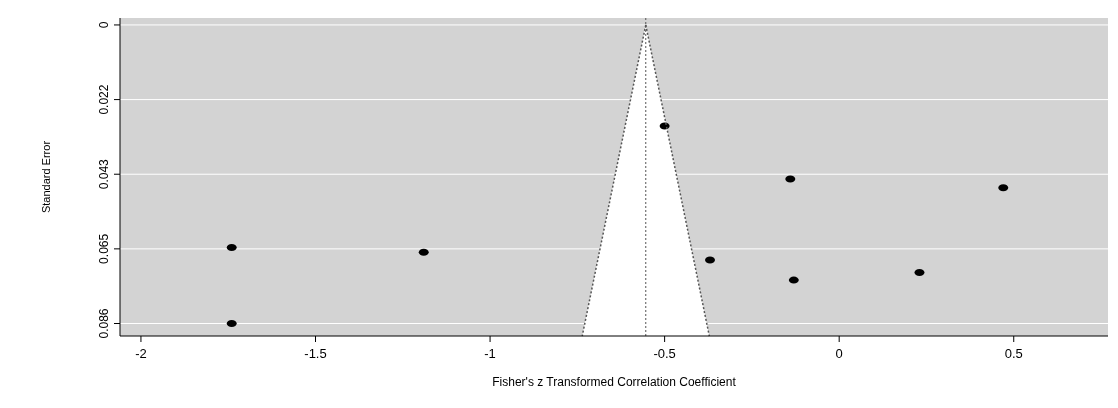  Describe the element at coordinates (104, 99) in the screenshot. I see `y-tick-label: 0.022` at that location.